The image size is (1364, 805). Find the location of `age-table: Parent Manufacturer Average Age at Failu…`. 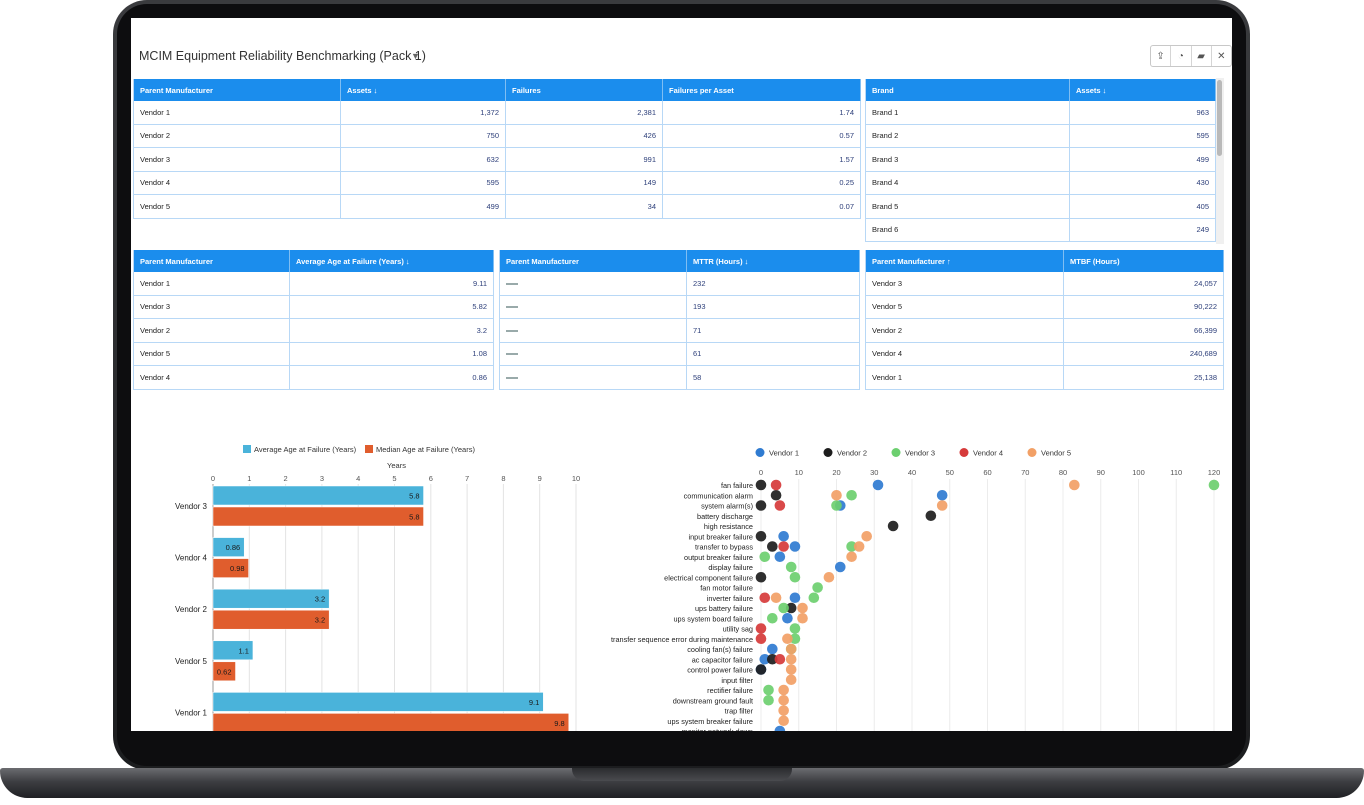

age-table: Parent Manufacturer Average Age at Failu… is located at coordinates (313, 320).